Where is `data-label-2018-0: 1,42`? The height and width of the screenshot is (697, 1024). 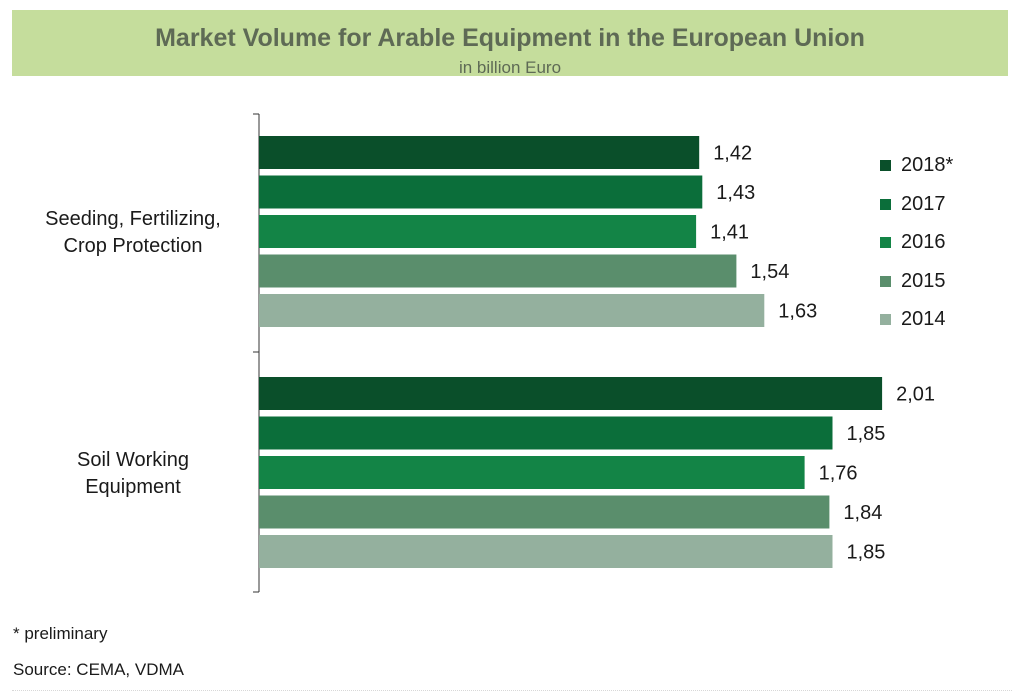
data-label-2018-0: 1,42 is located at coordinates (732, 154).